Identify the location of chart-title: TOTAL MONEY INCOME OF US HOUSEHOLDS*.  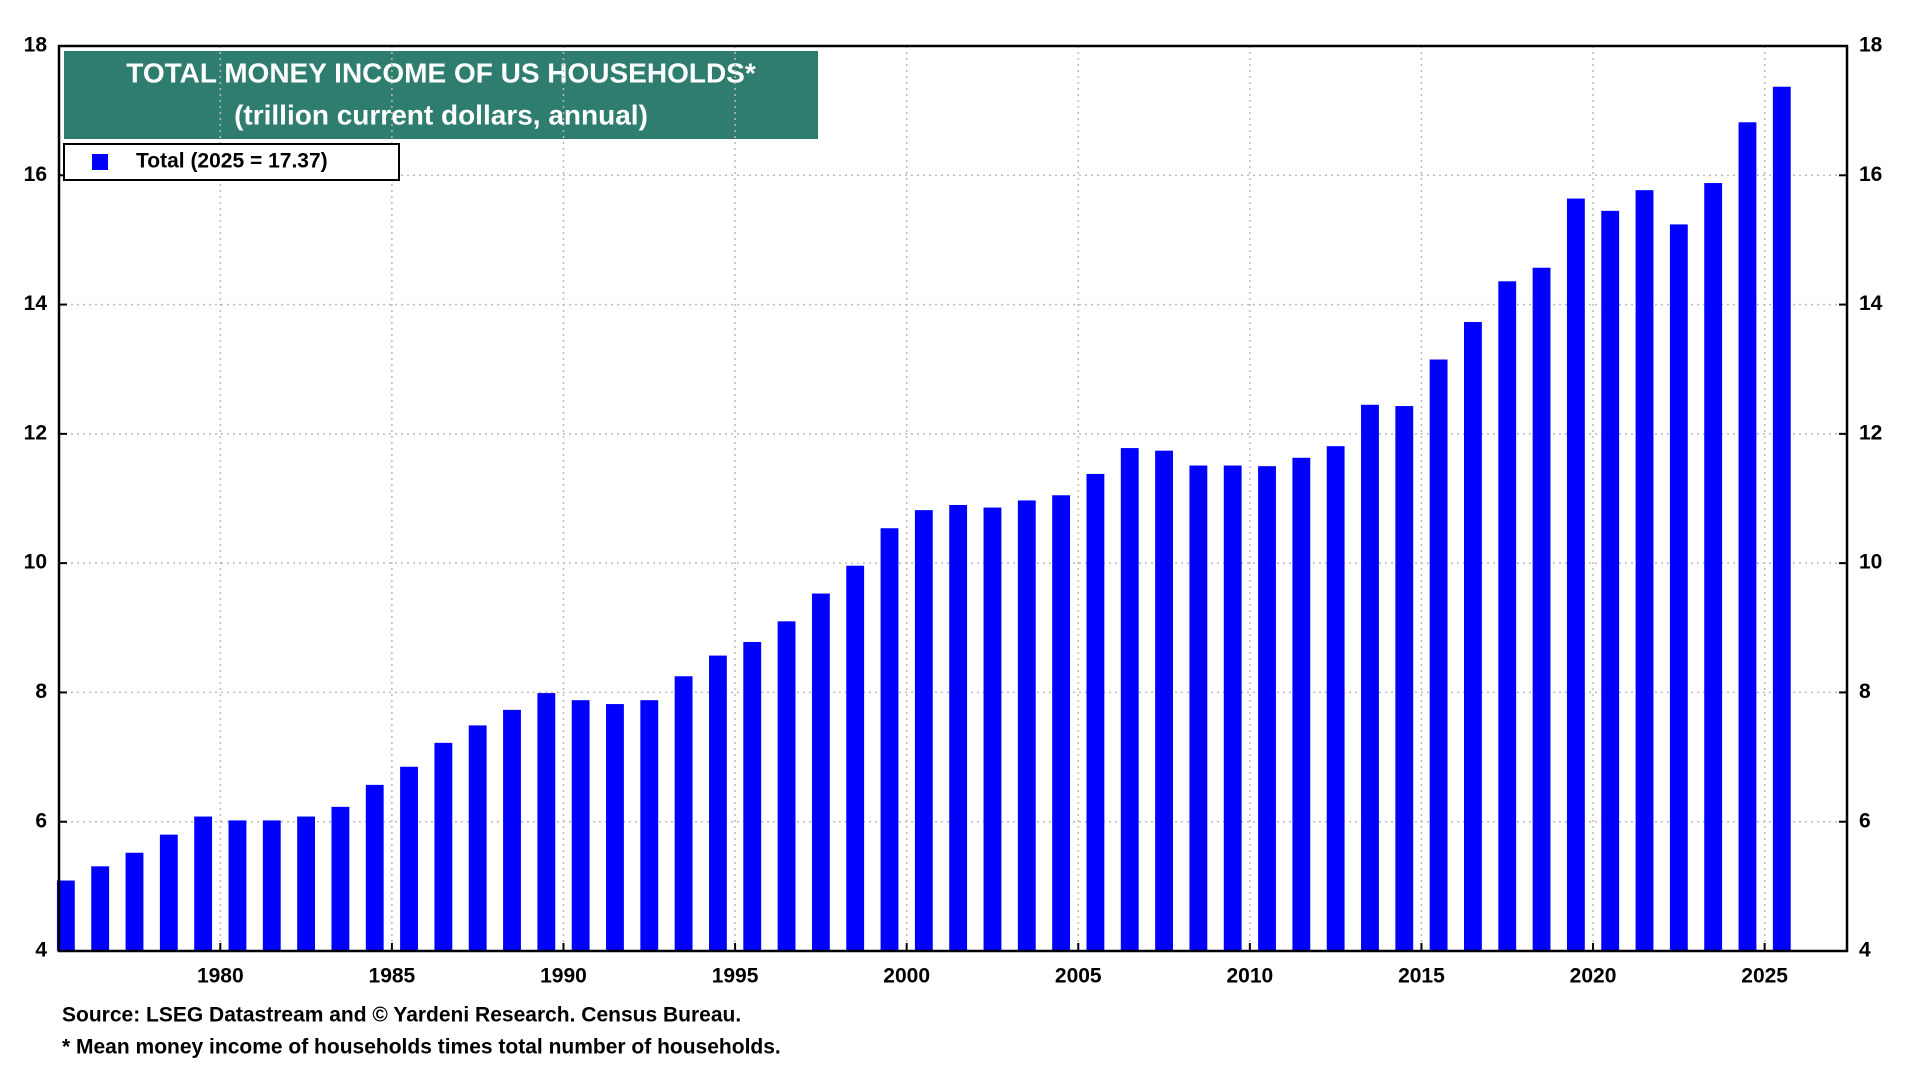
(441, 72).